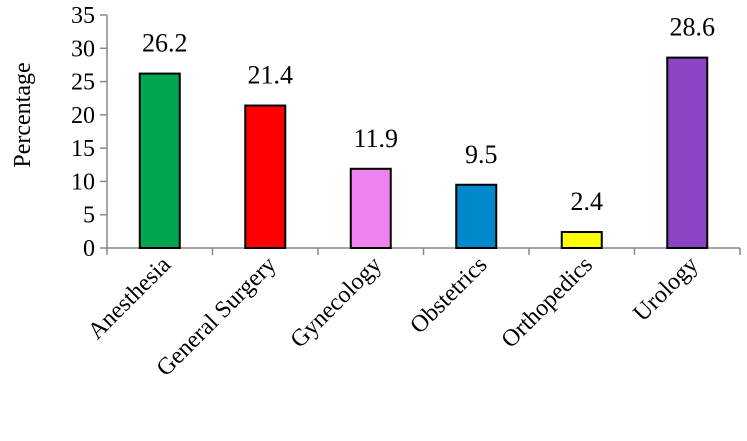 The height and width of the screenshot is (441, 747). I want to click on data-label: 11.9, so click(375, 138).